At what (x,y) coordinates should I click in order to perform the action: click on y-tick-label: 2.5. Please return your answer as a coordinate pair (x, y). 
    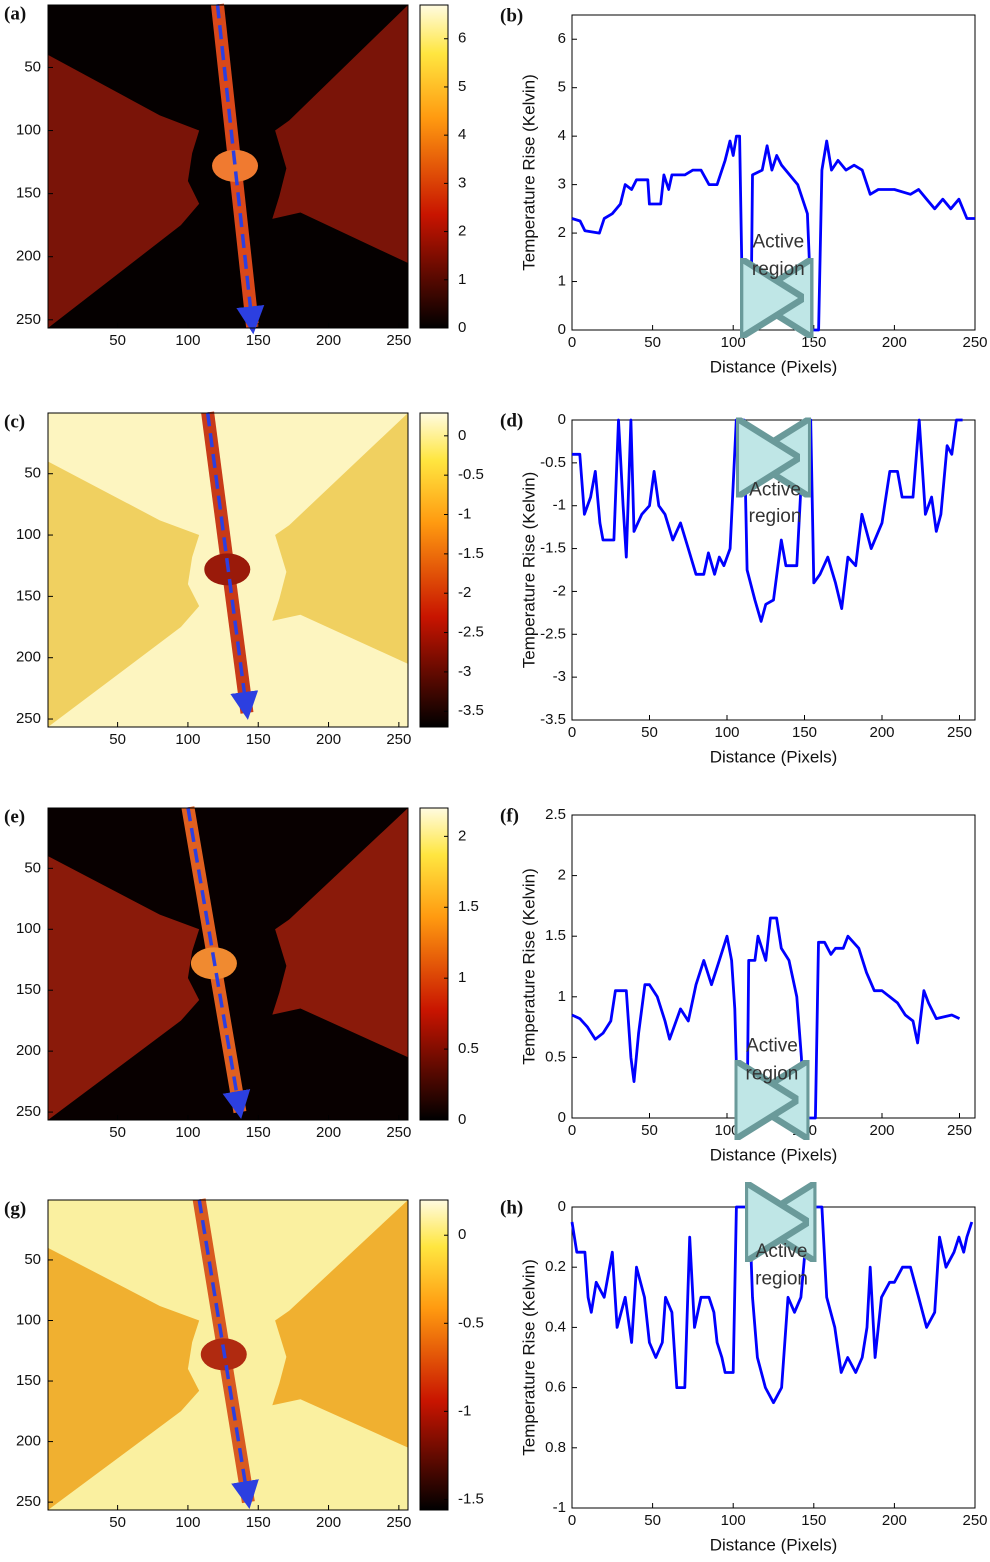
    Looking at the image, I should click on (555, 814).